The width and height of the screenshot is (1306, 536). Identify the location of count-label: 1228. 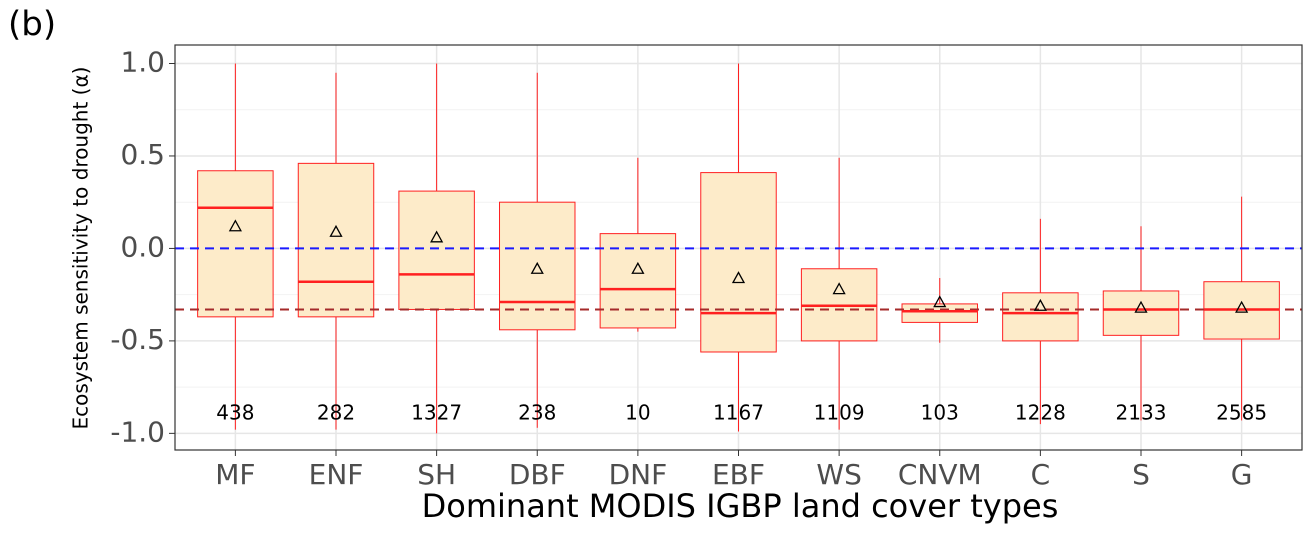
(1040, 413).